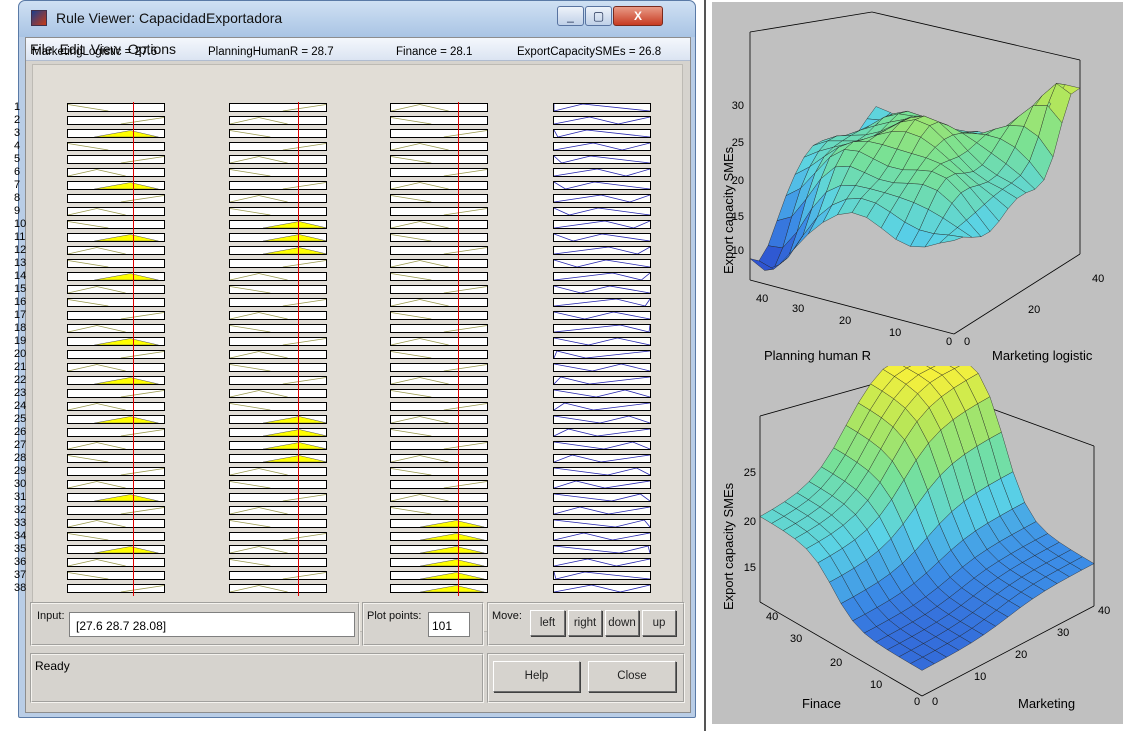  What do you see at coordinates (298, 349) in the screenshot?
I see `planning-input-line` at bounding box center [298, 349].